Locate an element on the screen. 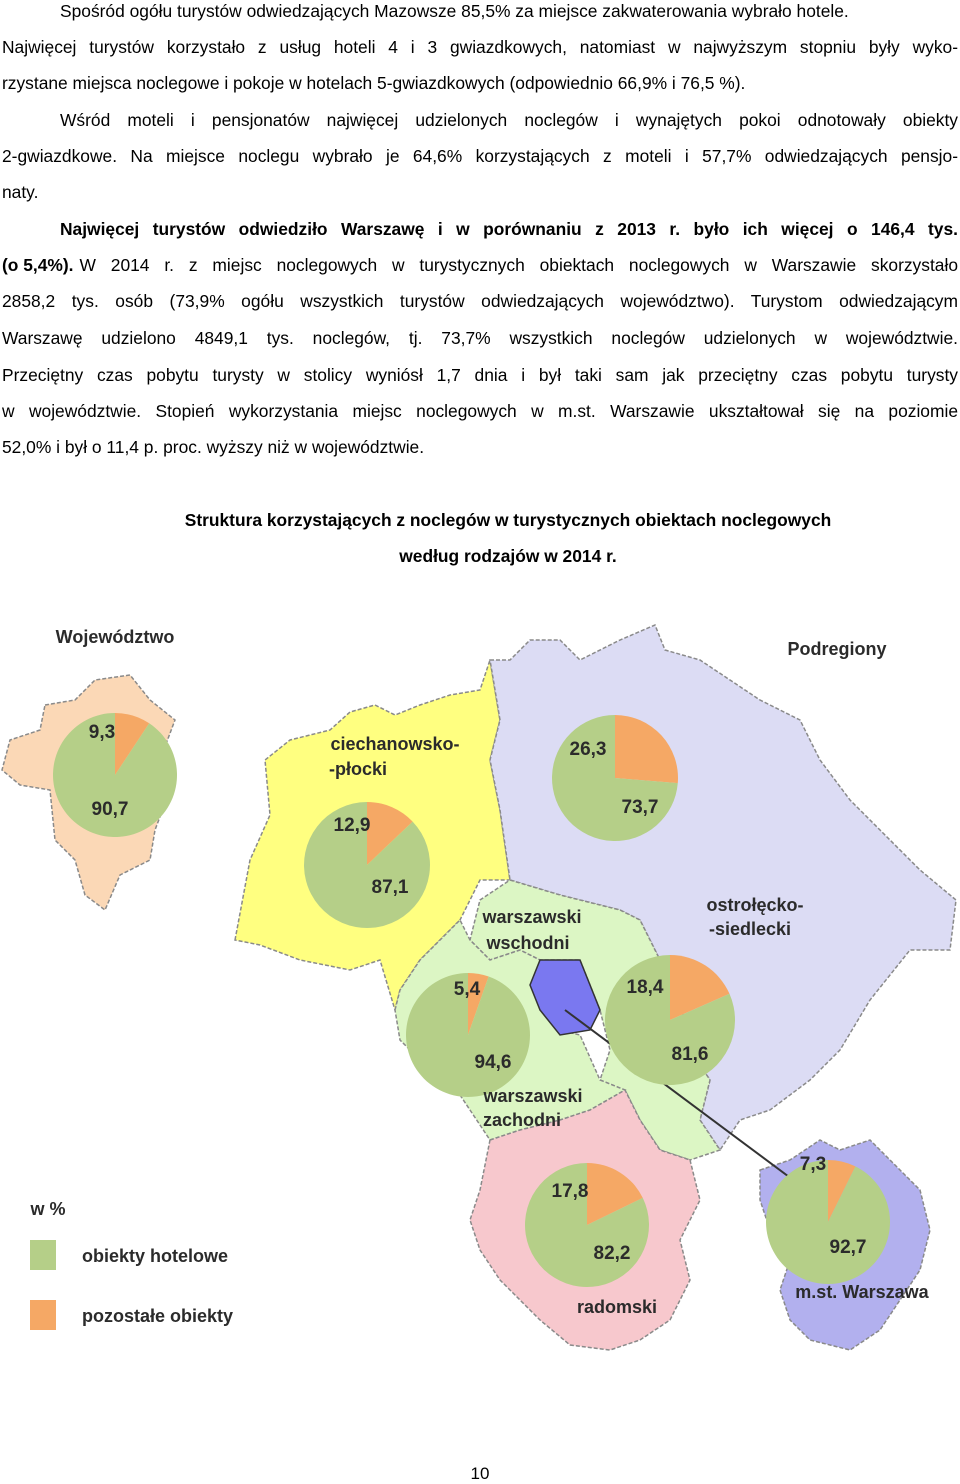  region-label: wschodni is located at coordinates (527, 943).